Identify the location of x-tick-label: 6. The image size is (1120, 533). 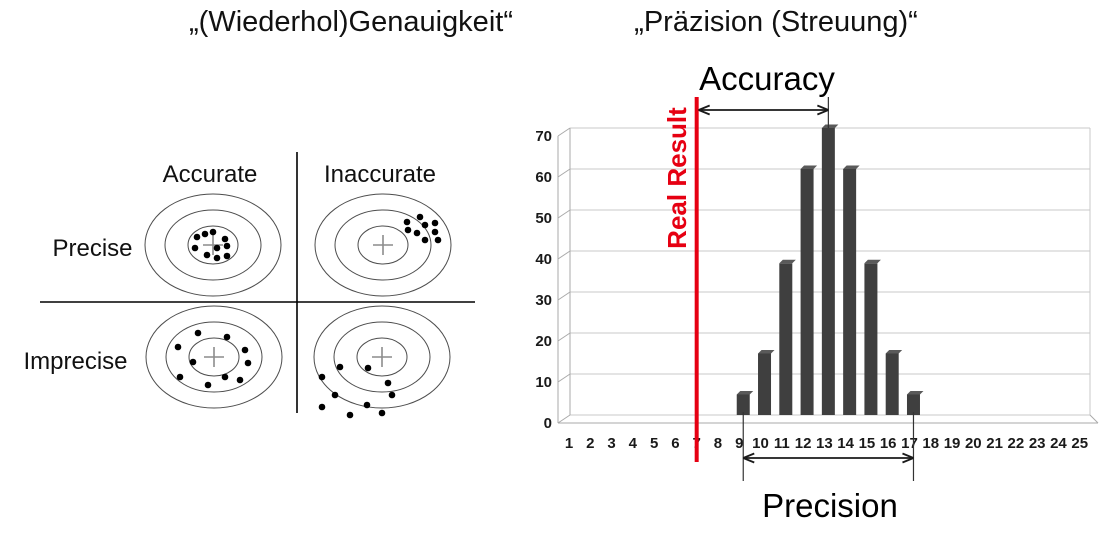
(675, 443).